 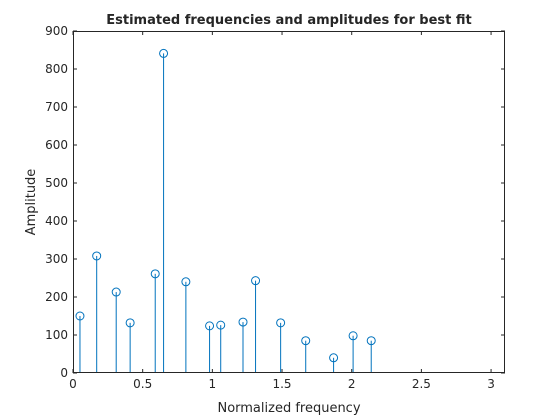 I want to click on y-axis-label: Amplitude, so click(x=31, y=202).